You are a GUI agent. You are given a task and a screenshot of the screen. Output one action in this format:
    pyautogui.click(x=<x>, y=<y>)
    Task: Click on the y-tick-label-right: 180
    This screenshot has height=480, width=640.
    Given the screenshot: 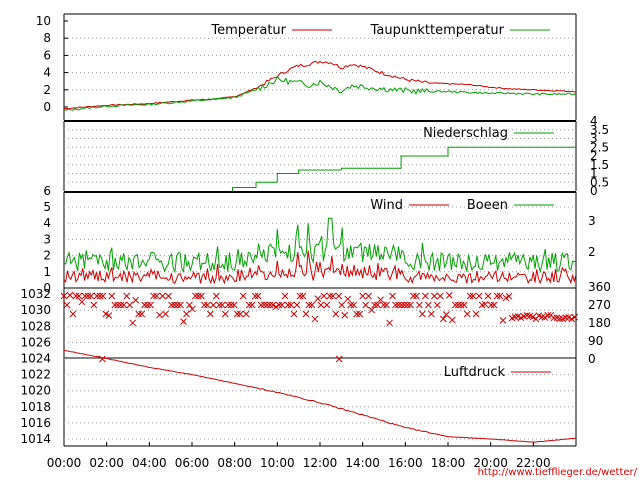 What is the action you would take?
    pyautogui.click(x=599, y=323)
    